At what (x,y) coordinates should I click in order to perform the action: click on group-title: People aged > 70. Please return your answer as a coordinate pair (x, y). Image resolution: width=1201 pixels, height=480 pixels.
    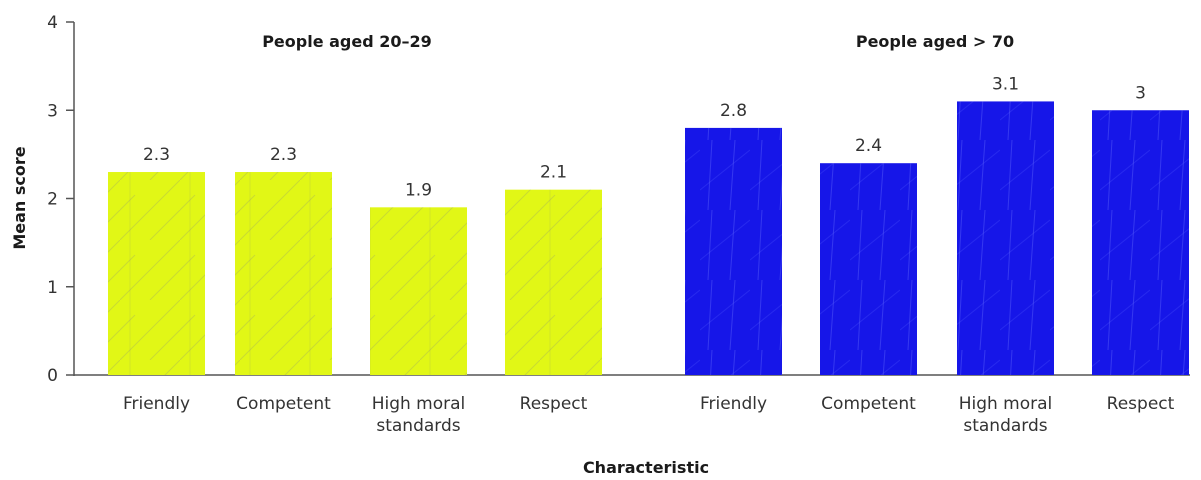
    Looking at the image, I should click on (935, 41).